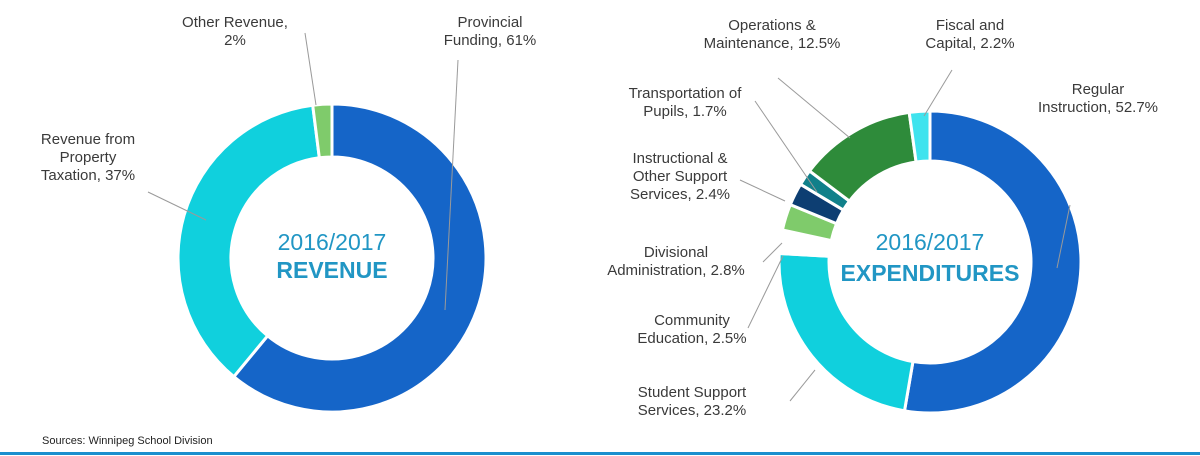 This screenshot has height=456, width=1200. What do you see at coordinates (235, 31) in the screenshot?
I see `slice-label-other-revenue: Other Revenue, 2%` at bounding box center [235, 31].